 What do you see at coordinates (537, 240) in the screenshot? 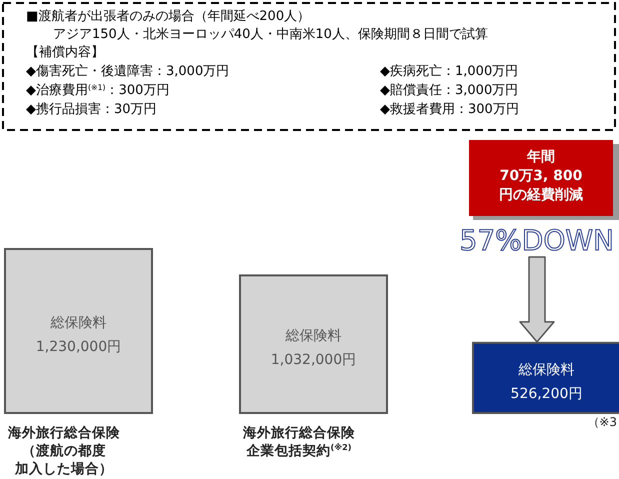
I see `annotation: 57%DOWN` at bounding box center [537, 240].